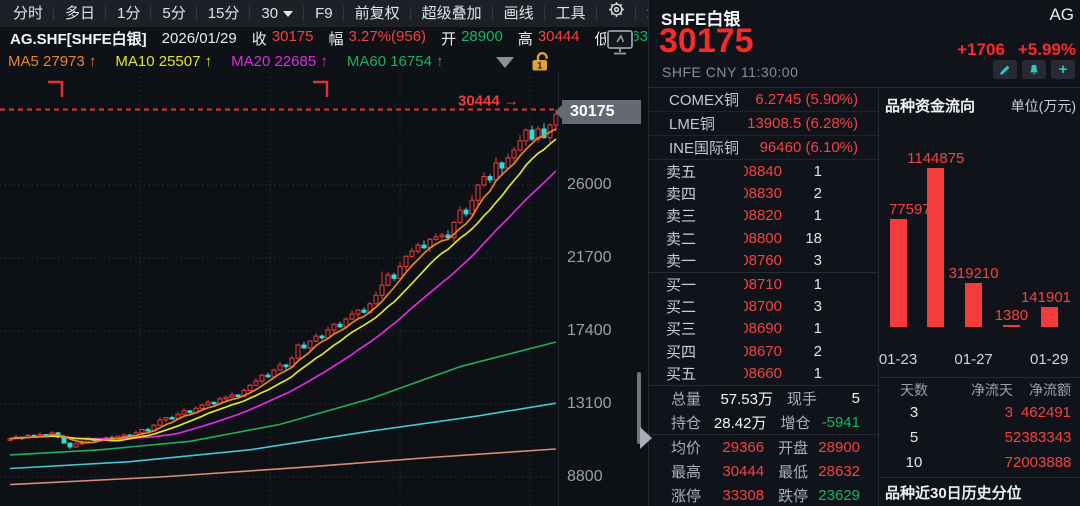  What do you see at coordinates (129, 13) in the screenshot?
I see `tab-2: 1分` at bounding box center [129, 13].